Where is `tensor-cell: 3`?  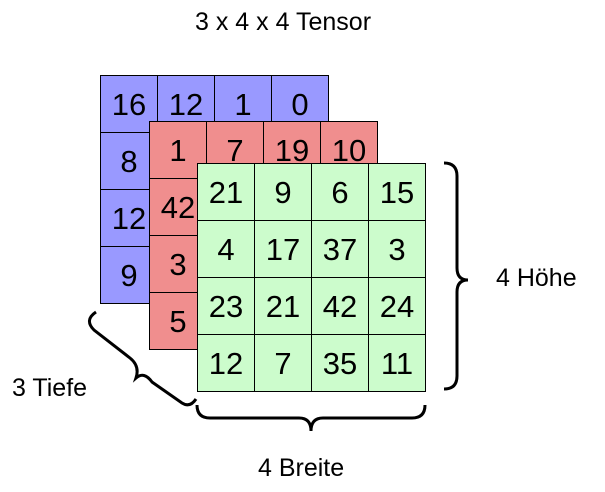
tensor-cell: 3 is located at coordinates (397, 249).